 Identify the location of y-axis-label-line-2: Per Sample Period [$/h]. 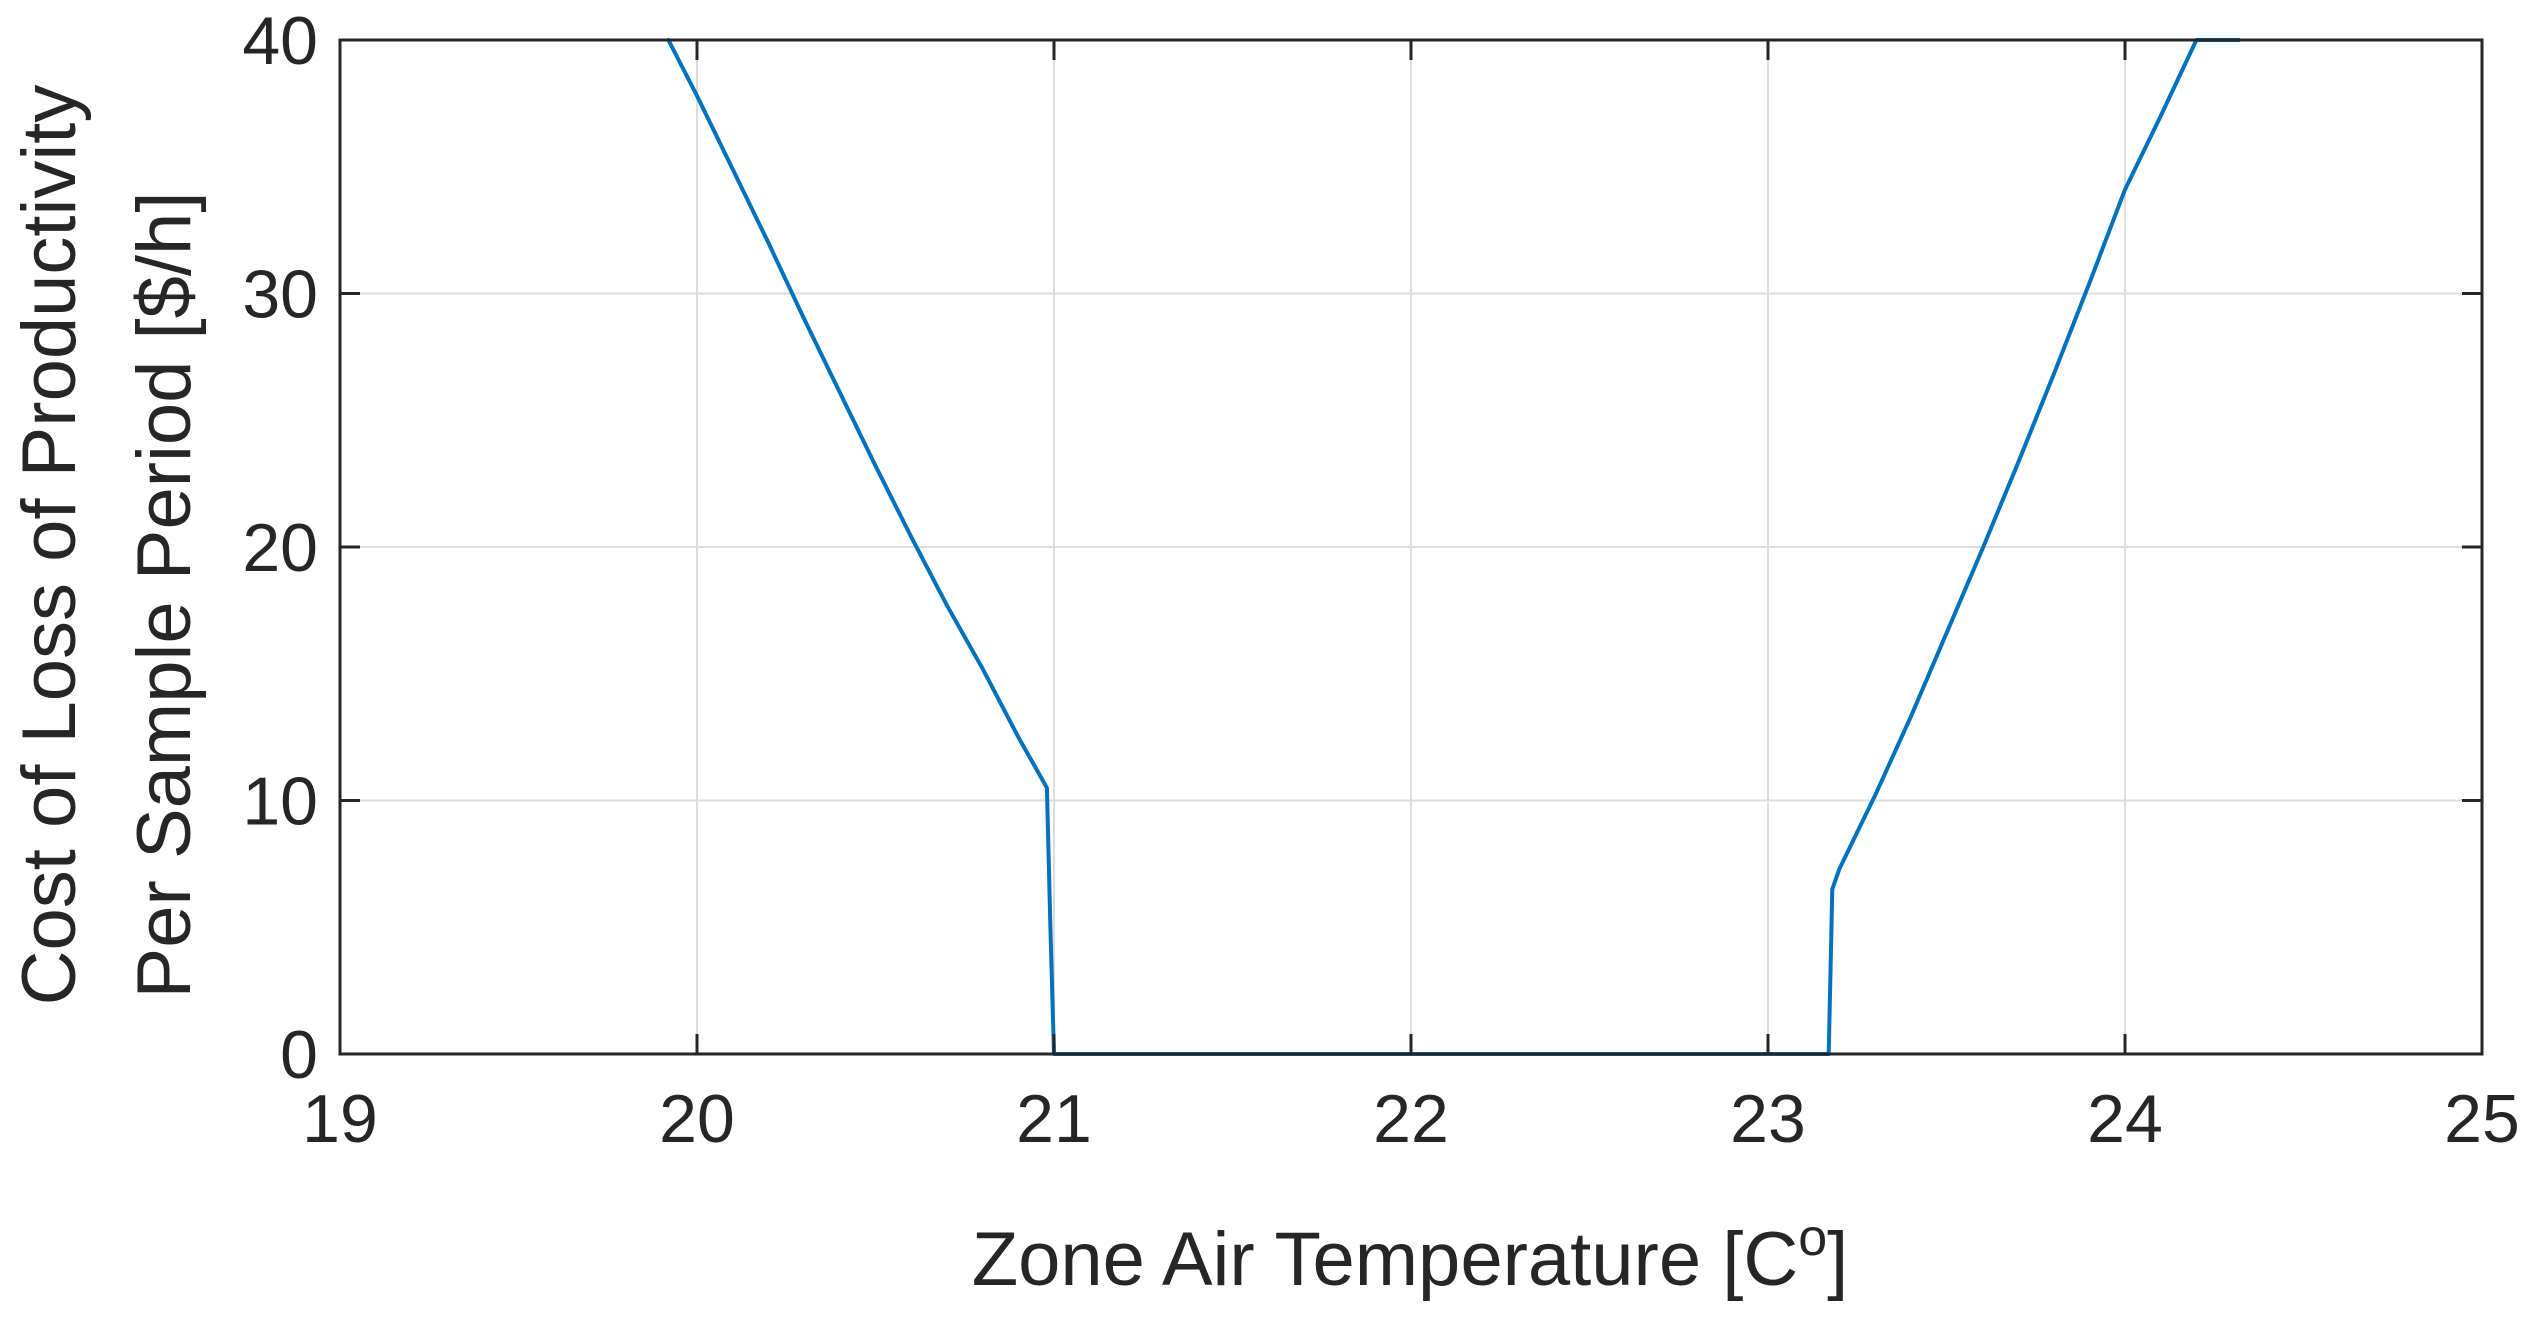
(164, 595).